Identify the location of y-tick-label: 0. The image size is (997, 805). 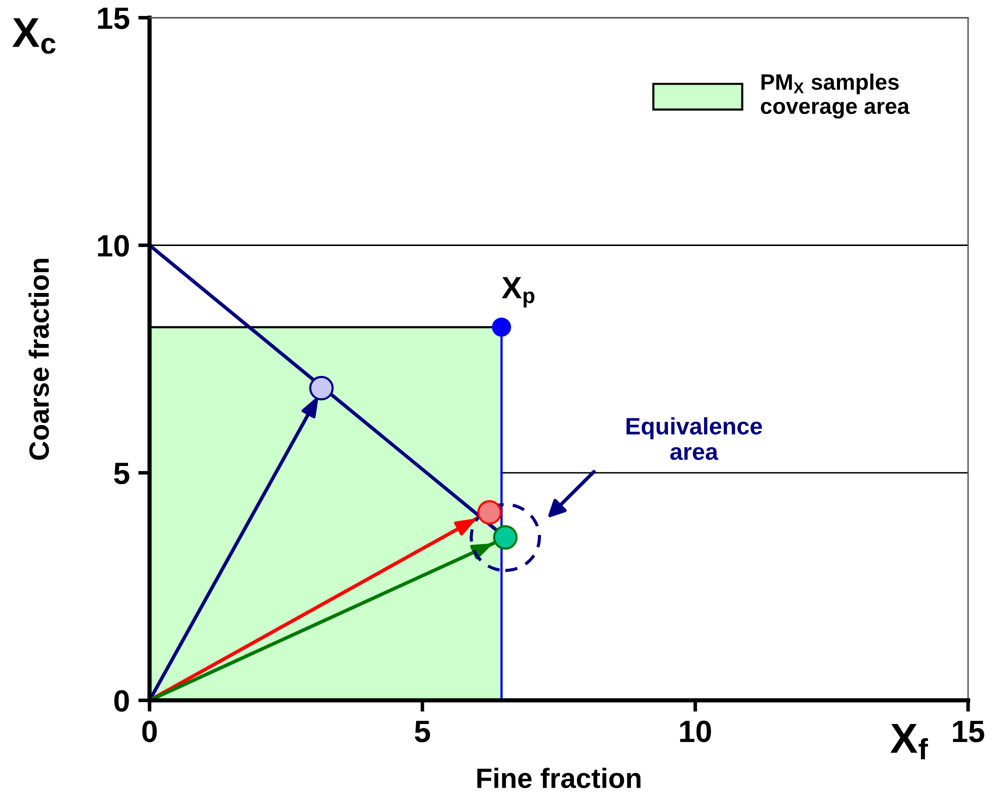
(121, 701).